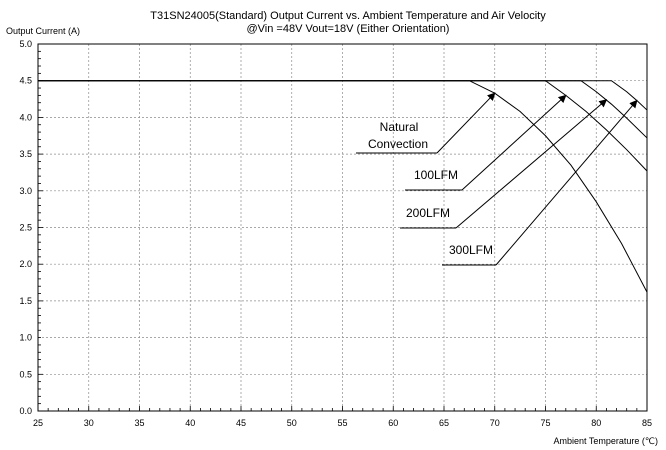  What do you see at coordinates (25, 81) in the screenshot?
I see `y-tick-label: 4.5` at bounding box center [25, 81].